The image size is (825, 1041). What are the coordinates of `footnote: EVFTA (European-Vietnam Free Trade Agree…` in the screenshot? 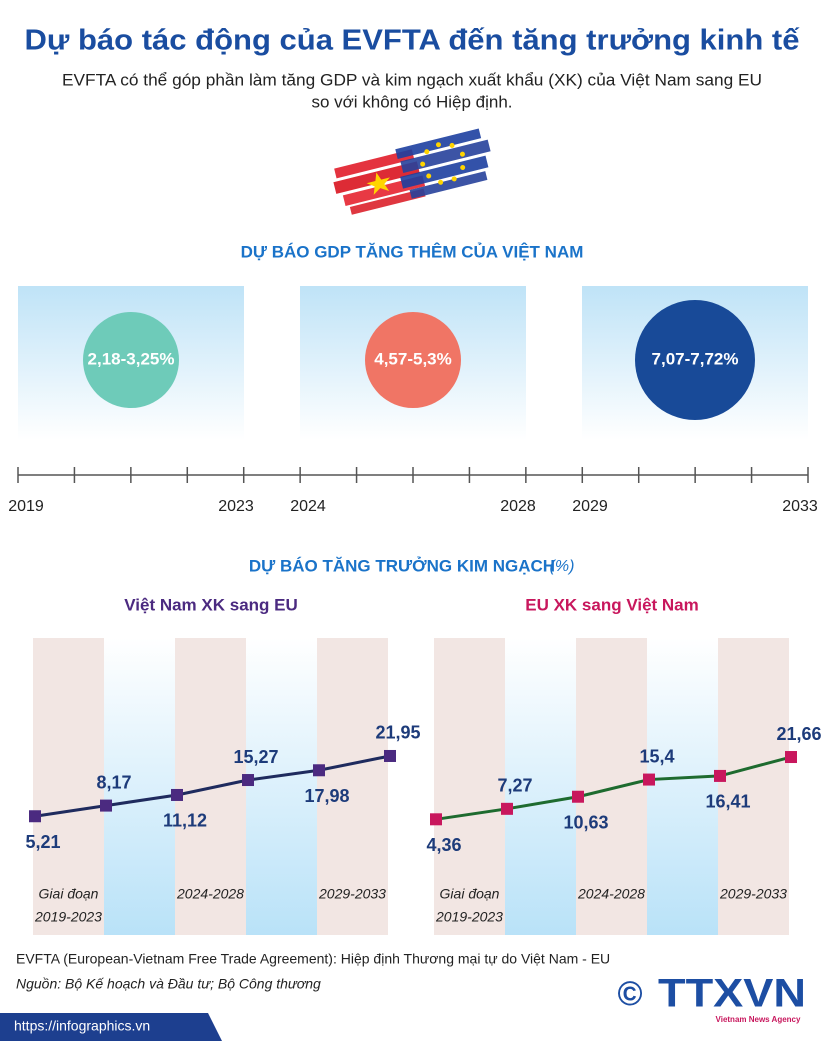 It's located at (313, 959).